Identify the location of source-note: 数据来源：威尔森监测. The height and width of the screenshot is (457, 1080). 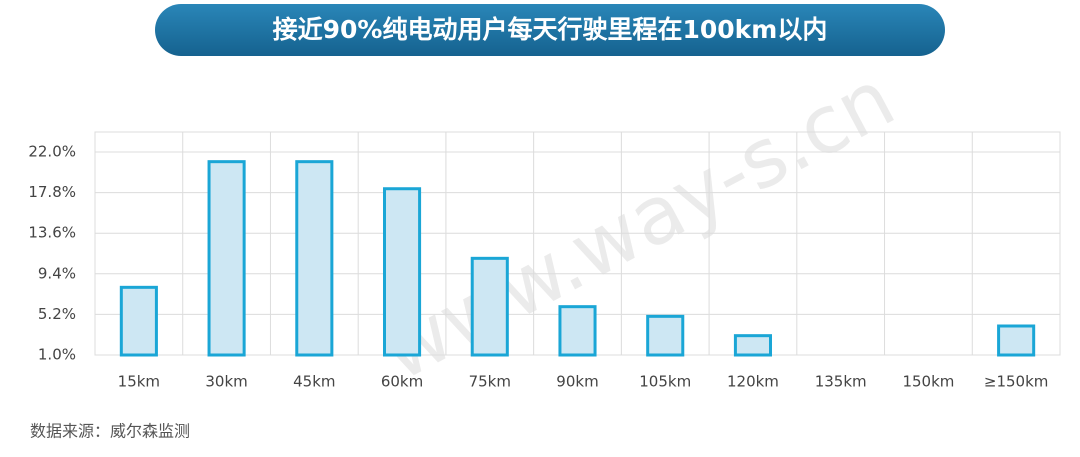
(110, 431).